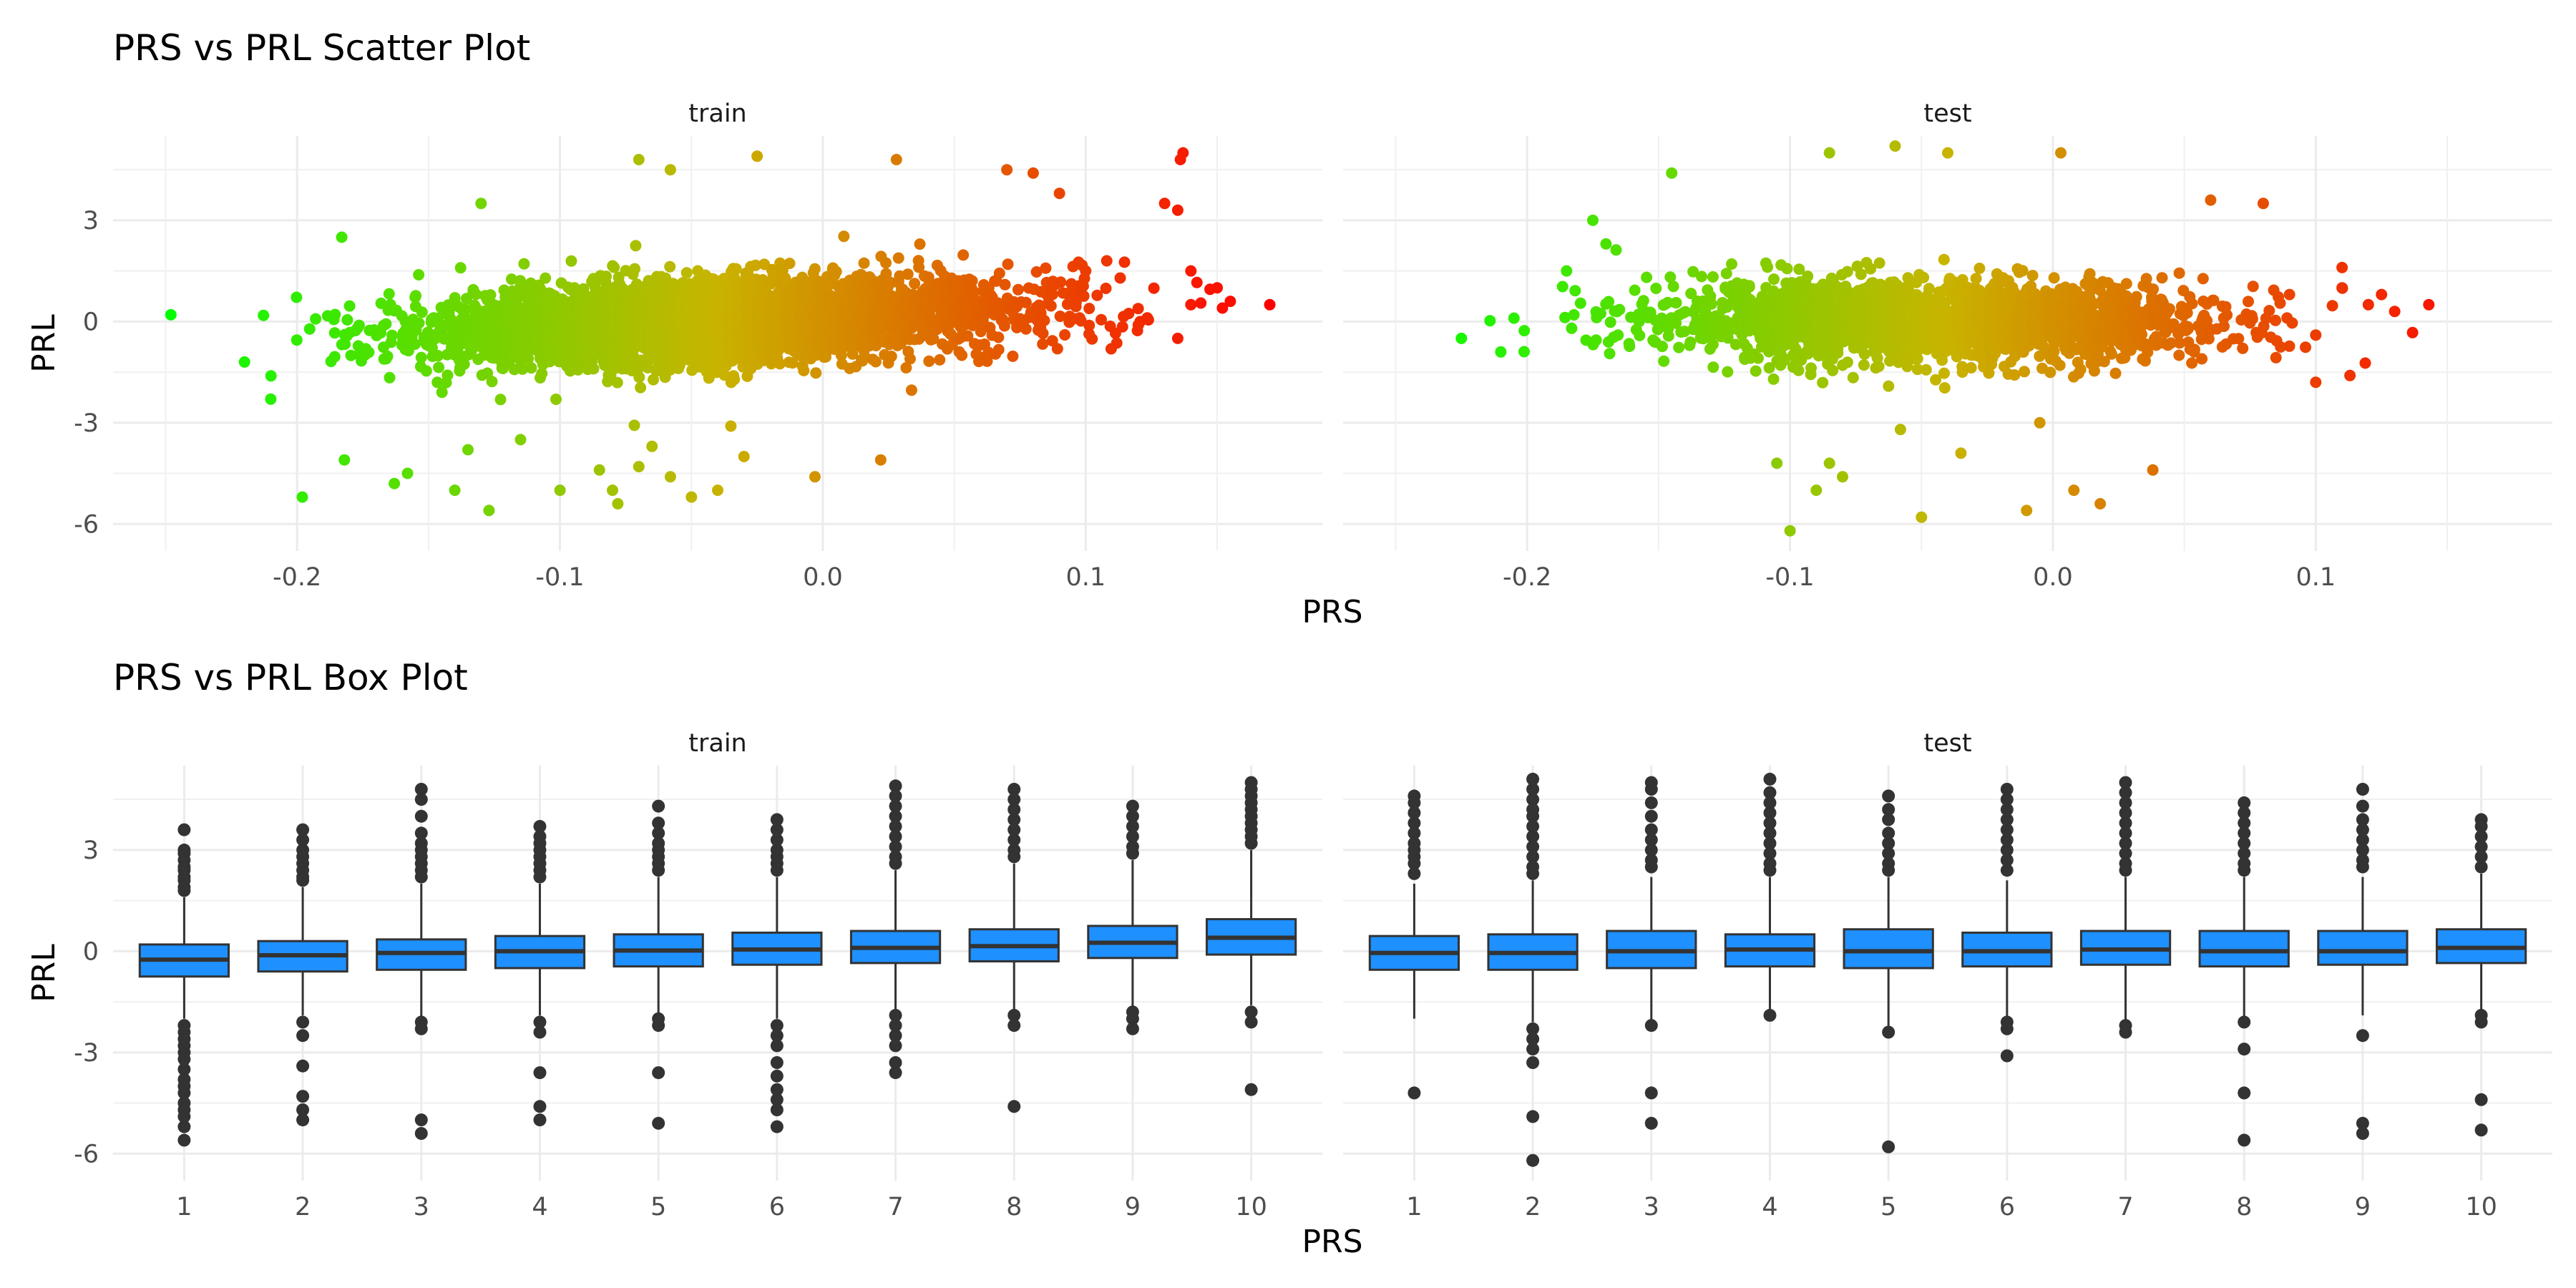 This screenshot has height=1288, width=2576. I want to click on scatter-train-point-cloud, so click(737, 330).